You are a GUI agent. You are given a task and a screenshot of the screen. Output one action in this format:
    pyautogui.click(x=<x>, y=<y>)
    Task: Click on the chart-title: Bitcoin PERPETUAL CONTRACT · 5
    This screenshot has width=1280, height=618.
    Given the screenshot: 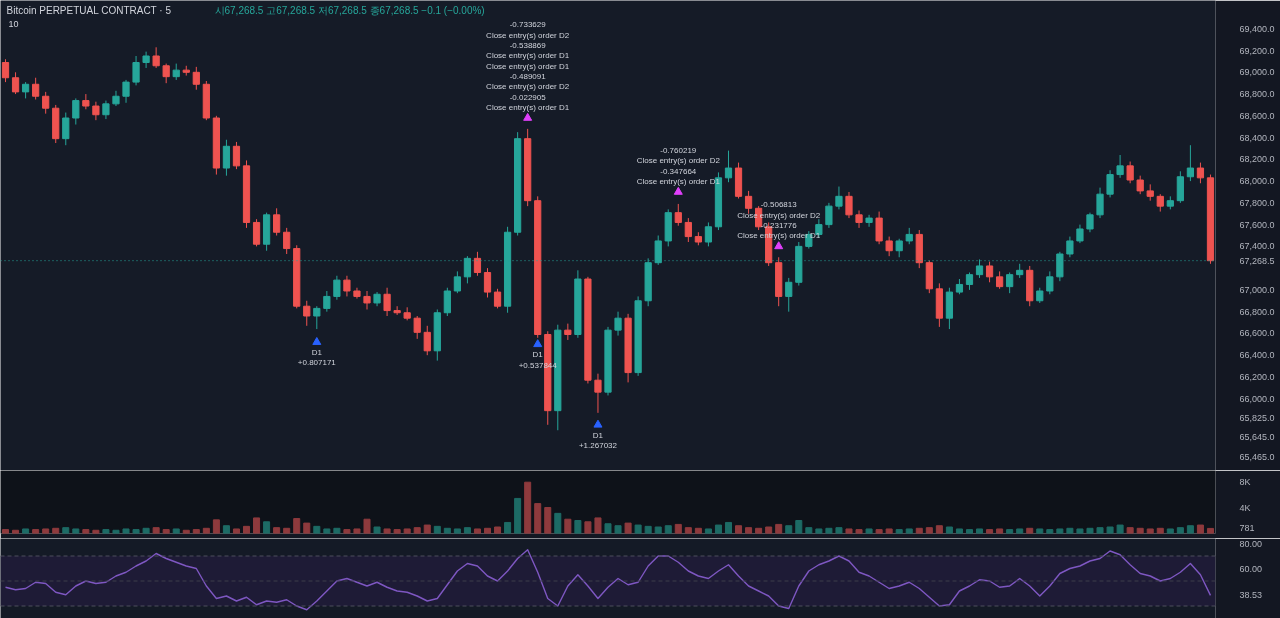 What is the action you would take?
    pyautogui.click(x=89, y=10)
    